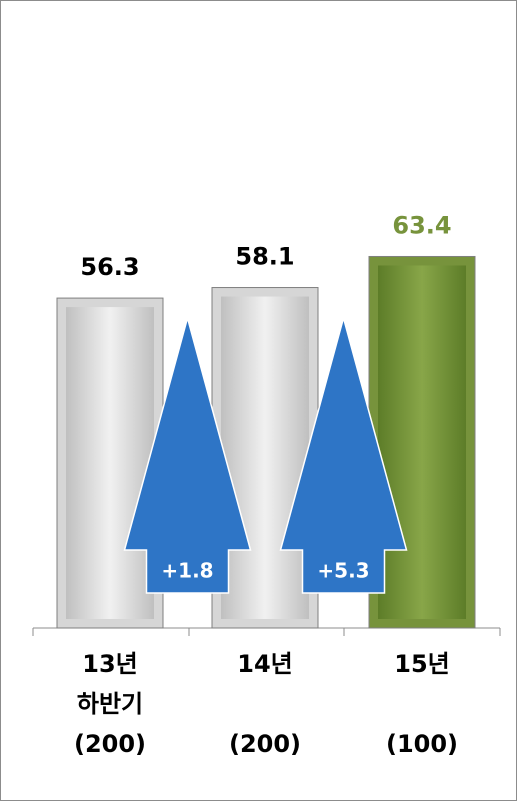 This screenshot has width=517, height=801. What do you see at coordinates (265, 664) in the screenshot?
I see `category-label: 14년` at bounding box center [265, 664].